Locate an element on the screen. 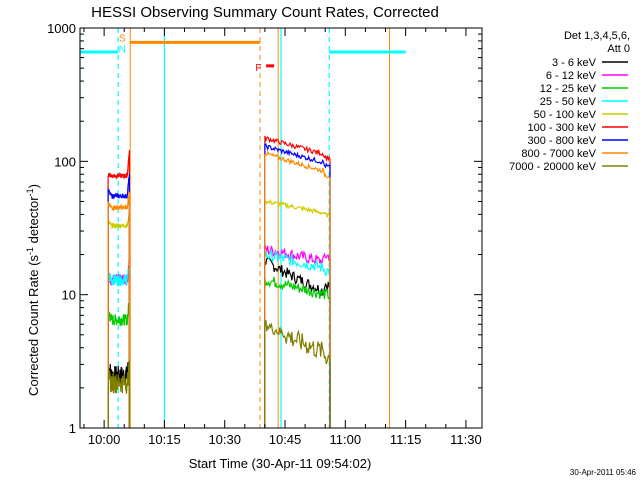  y-tick-label: 100 is located at coordinates (65, 161).